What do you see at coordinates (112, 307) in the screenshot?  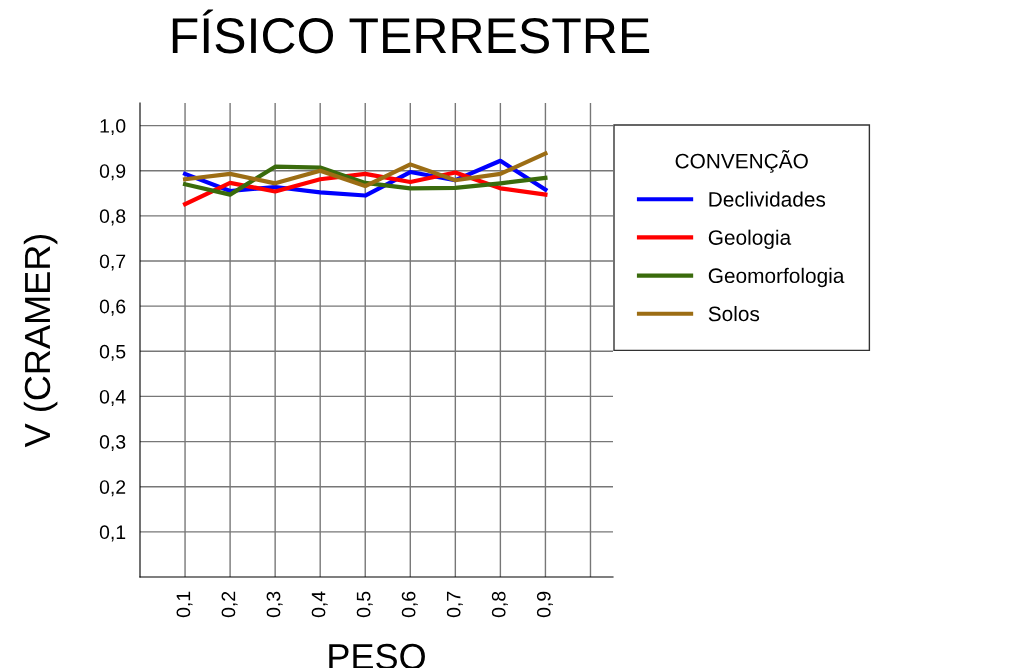 I see `y-tick-label: 0,6` at bounding box center [112, 307].